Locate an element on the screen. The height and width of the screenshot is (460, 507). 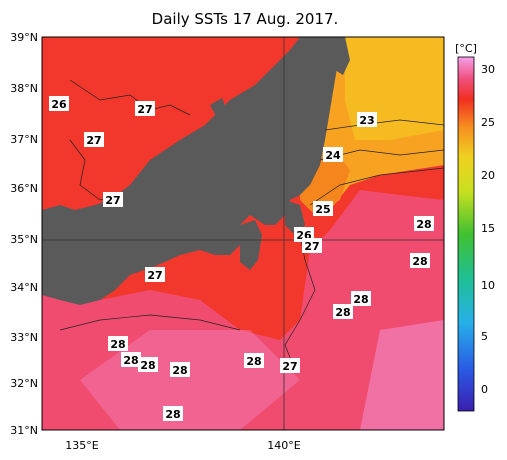
map-title: Daily SSTs 17 Aug. 2017. is located at coordinates (245, 19).